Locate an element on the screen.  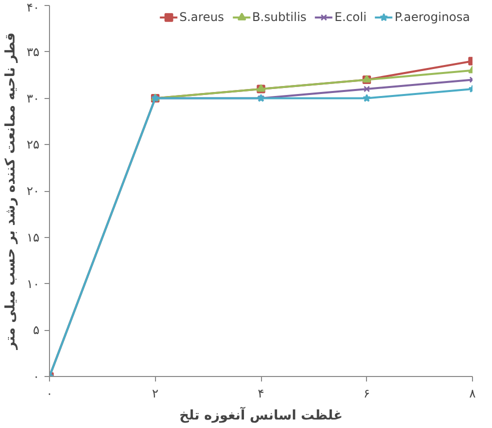
y-tick-label: ۳۰ is located at coordinates (33, 98).